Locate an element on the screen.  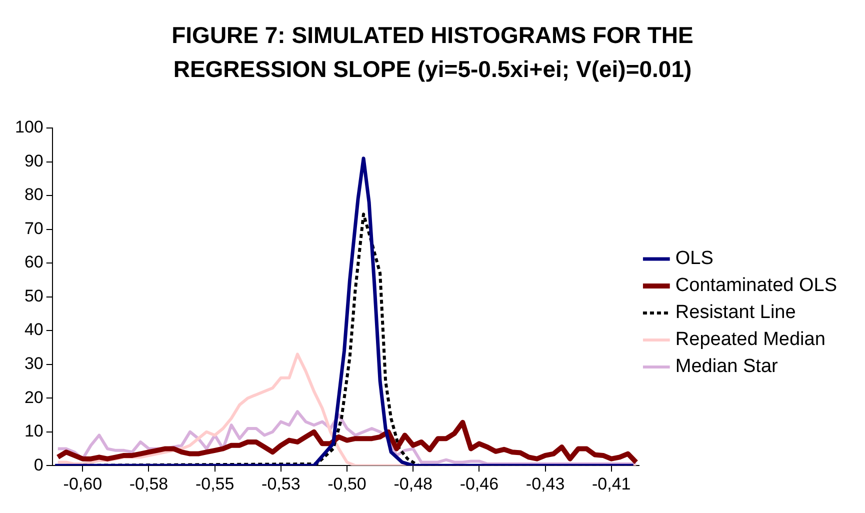
y-tick-label: 0 is located at coordinates (39, 464).